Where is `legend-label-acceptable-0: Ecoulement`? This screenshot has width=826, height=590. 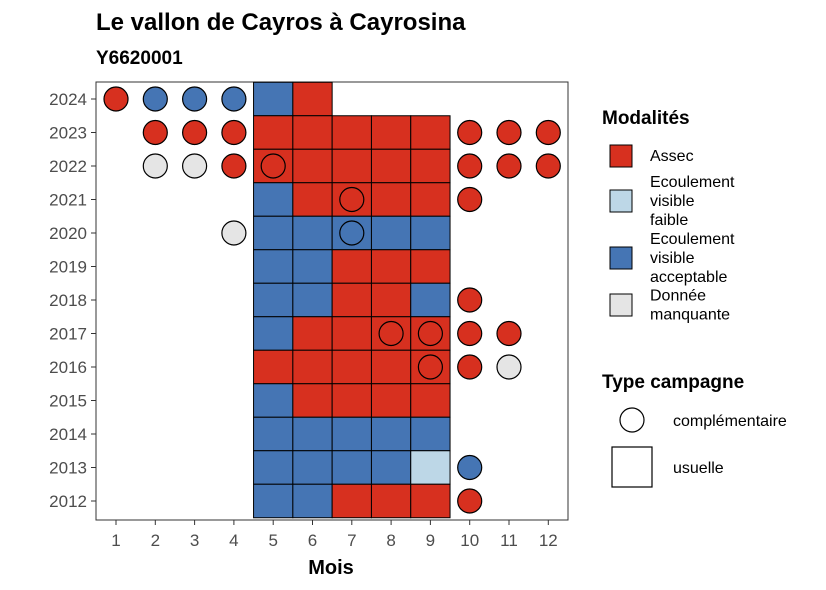
legend-label-acceptable-0: Ecoulement is located at coordinates (692, 239).